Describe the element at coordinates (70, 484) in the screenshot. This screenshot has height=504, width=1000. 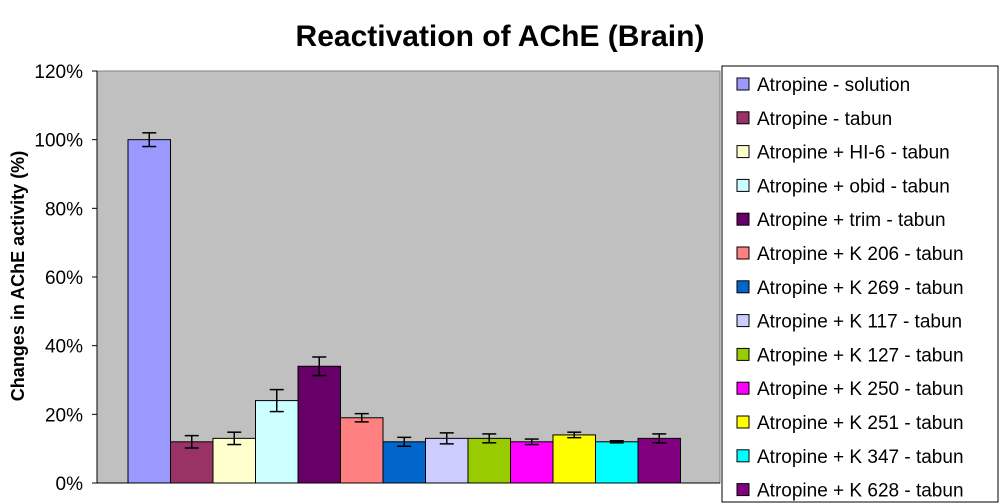
I see `y-tick-label: 0%` at that location.